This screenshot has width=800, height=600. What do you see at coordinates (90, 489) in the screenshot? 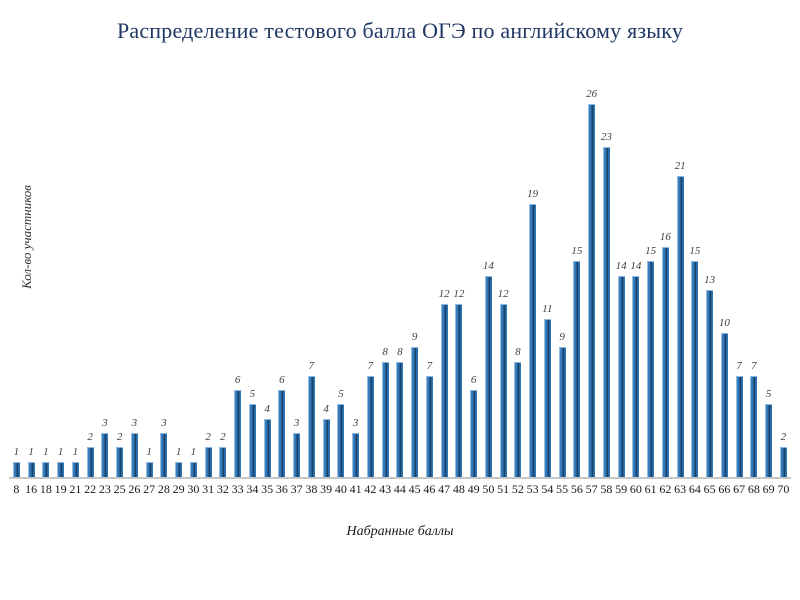
I see `x-tick-label: 22` at bounding box center [90, 489].